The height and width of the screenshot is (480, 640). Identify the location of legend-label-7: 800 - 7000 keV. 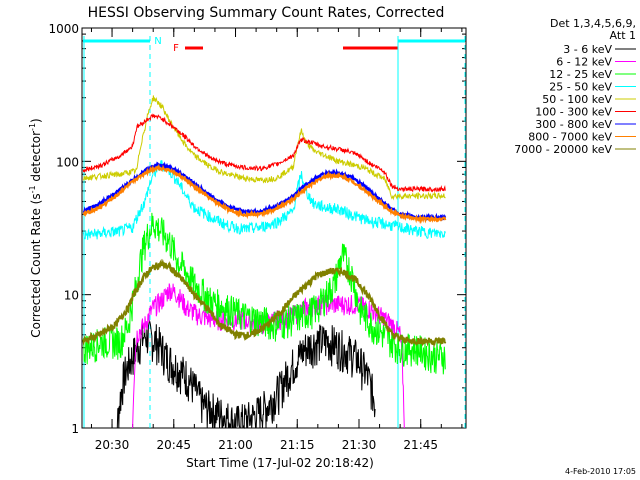
(570, 137).